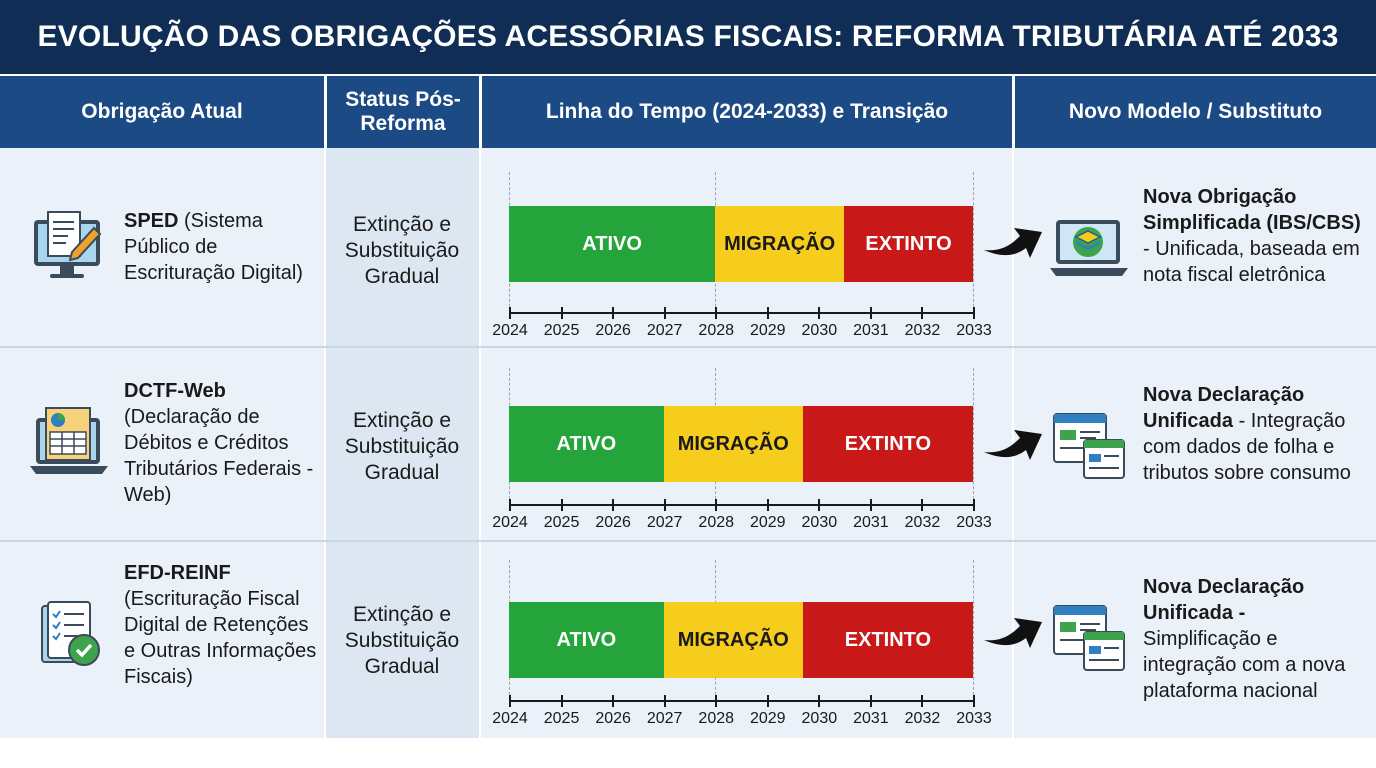  Describe the element at coordinates (69, 440) in the screenshot. I see `laptop-spreadsheet-icon` at that location.